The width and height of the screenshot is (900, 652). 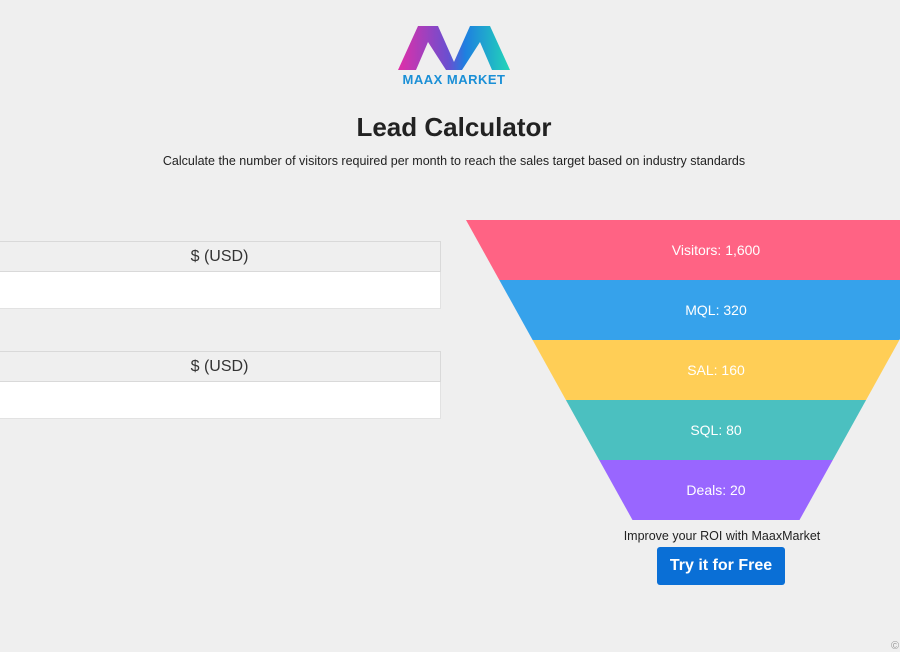 I want to click on funnel-stage-label: SAL: 160, so click(x=716, y=370).